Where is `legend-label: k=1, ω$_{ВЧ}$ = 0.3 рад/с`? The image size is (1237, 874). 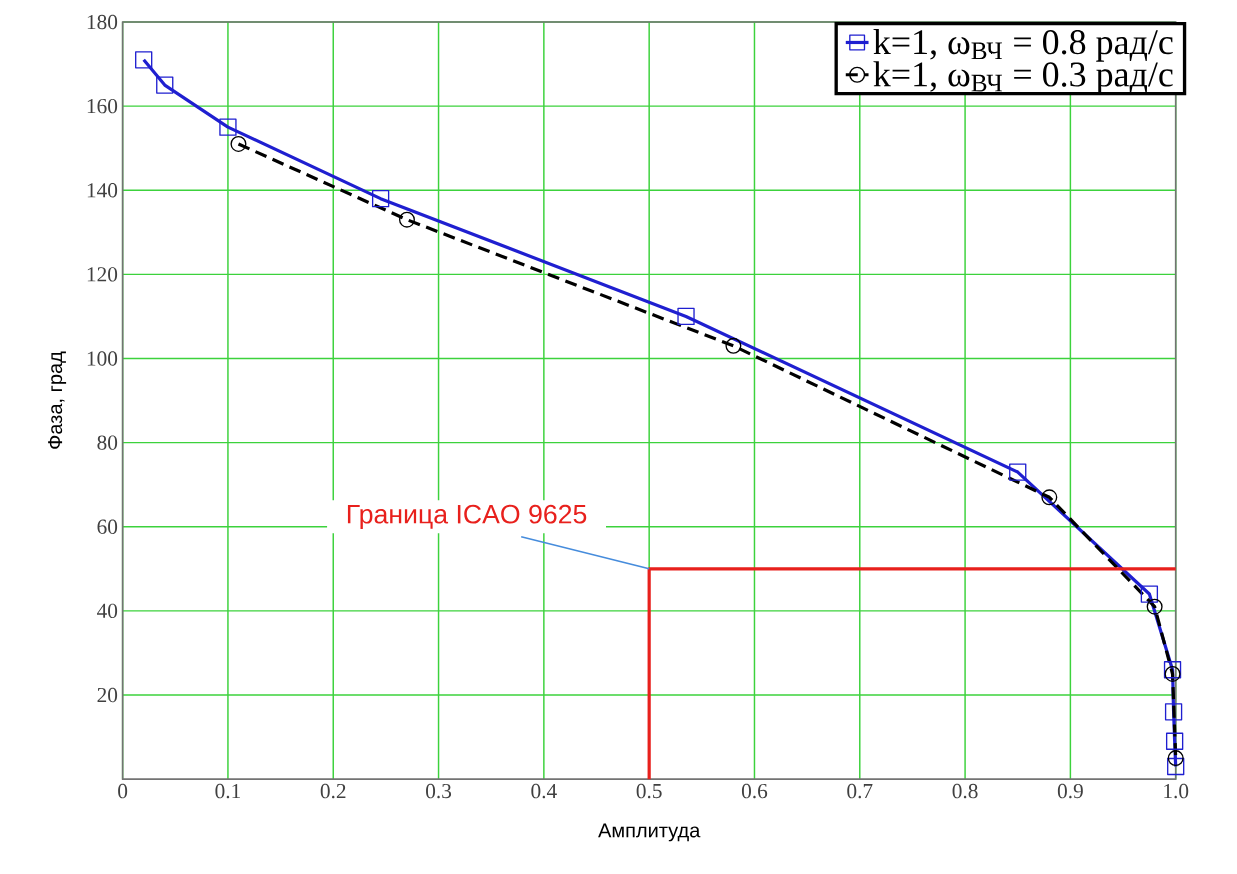
legend-label: k=1, ω$_{ВЧ}$ = 0.3 рад/с is located at coordinates (1023, 78).